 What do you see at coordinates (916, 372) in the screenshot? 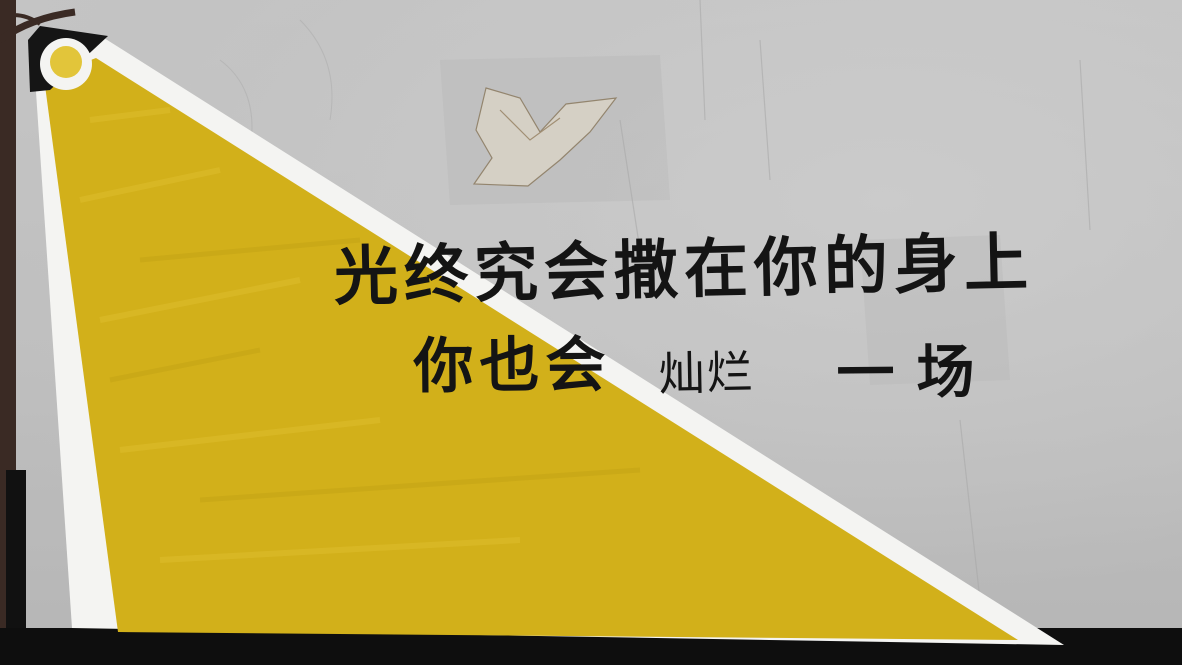
I see `slogan-line-2-part-3: 一场` at bounding box center [916, 372].